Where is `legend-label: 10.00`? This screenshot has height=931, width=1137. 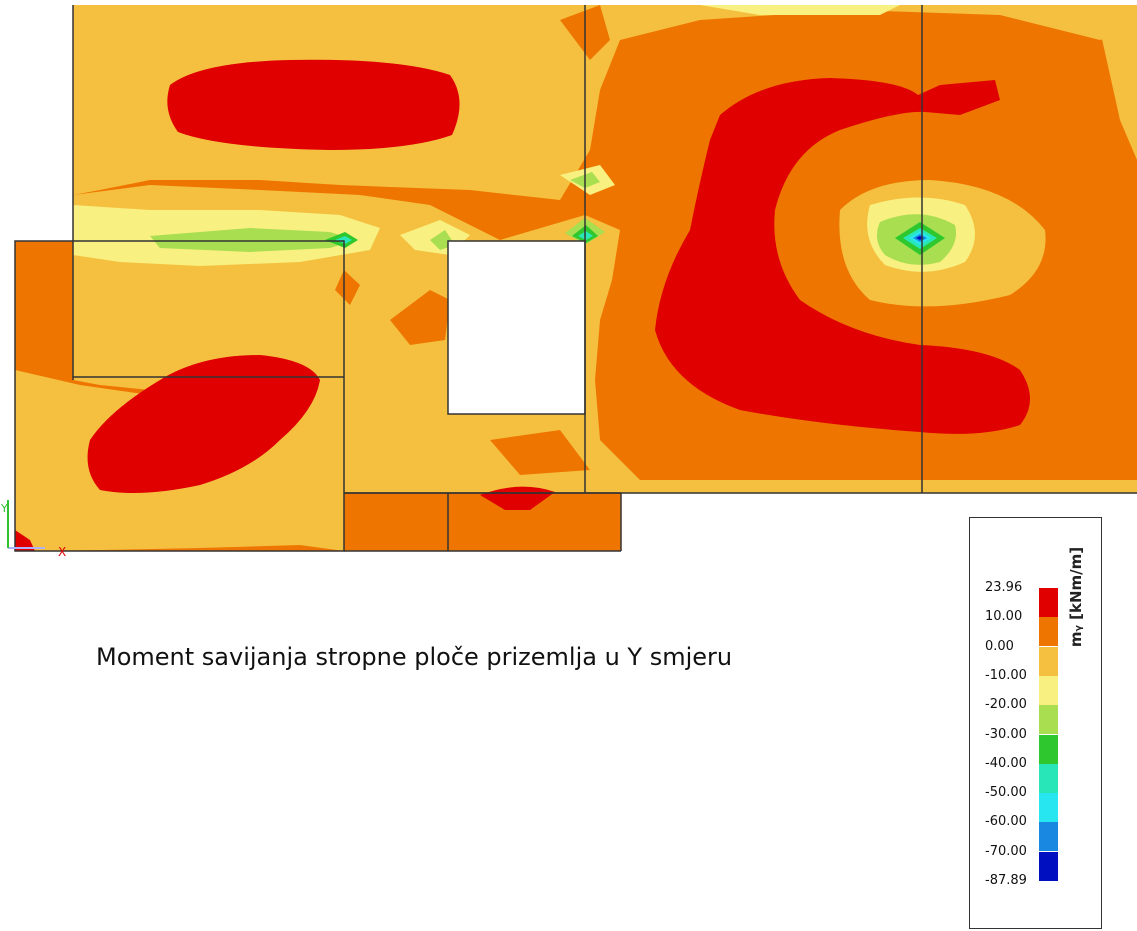 legend-label: 10.00 is located at coordinates (1004, 617).